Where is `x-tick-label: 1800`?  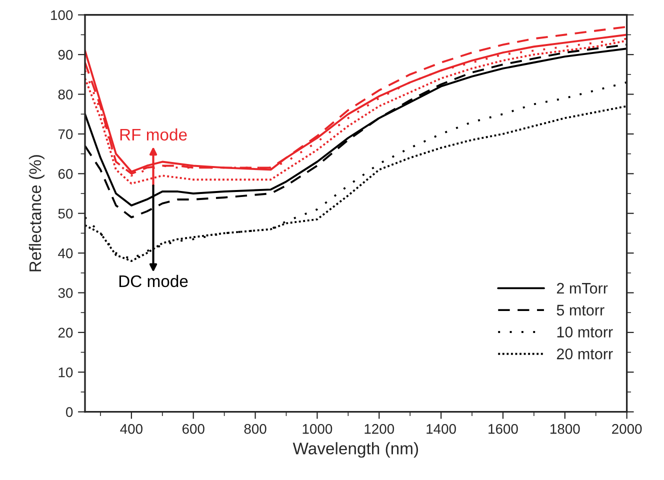 x-tick-label: 1800 is located at coordinates (565, 429).